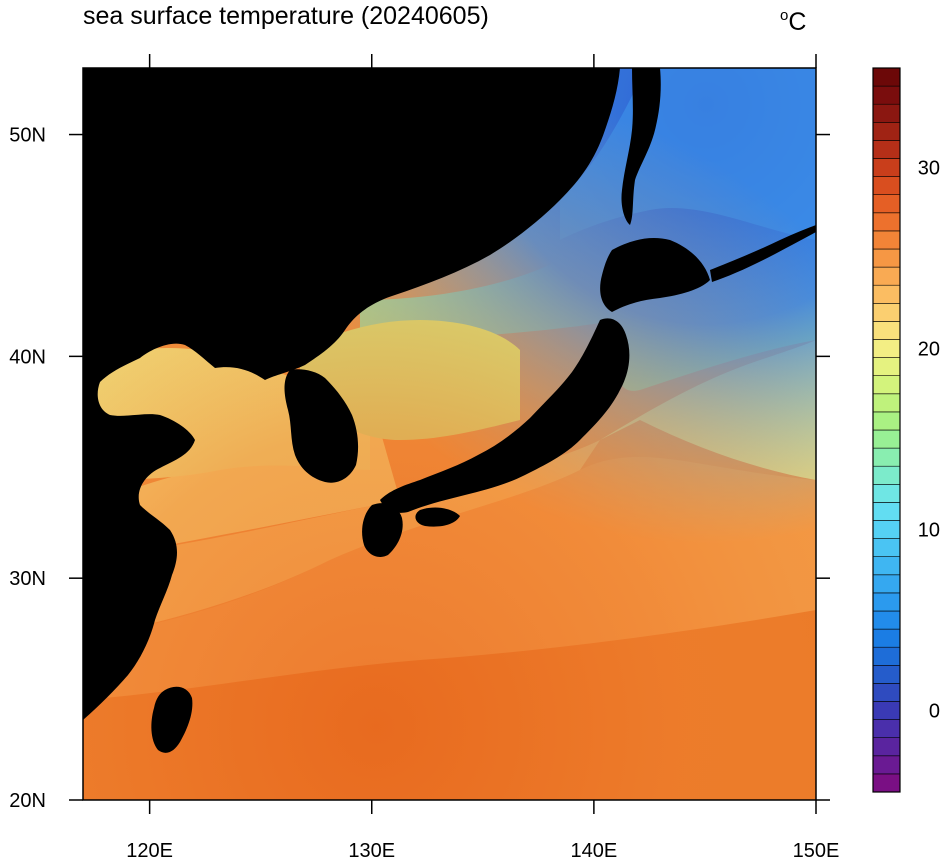  I want to click on honshu, so click(505, 415).